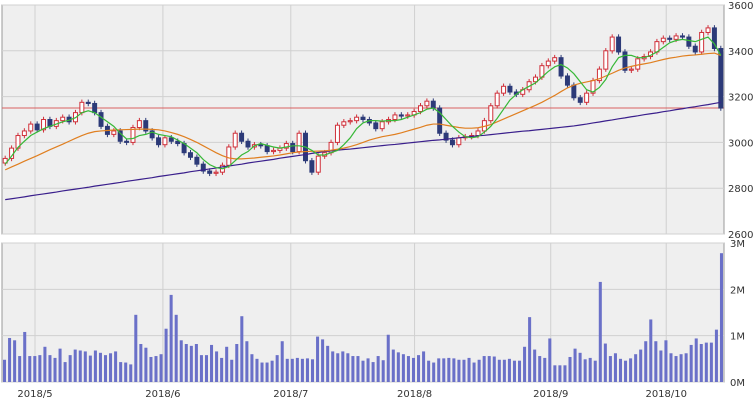  What do you see at coordinates (414, 394) in the screenshot?
I see `x-tick-label: 2018/8` at bounding box center [414, 394].